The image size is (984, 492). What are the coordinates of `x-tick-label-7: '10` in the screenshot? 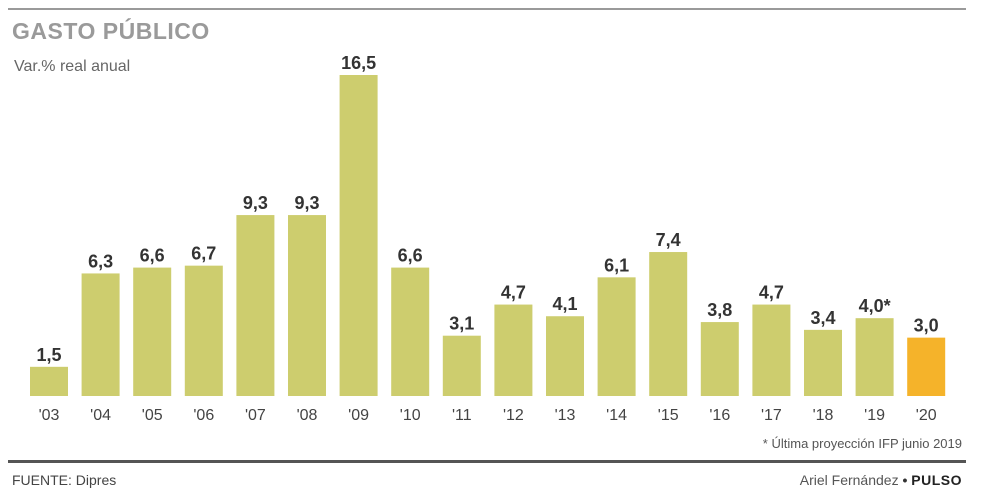 It's located at (410, 415).